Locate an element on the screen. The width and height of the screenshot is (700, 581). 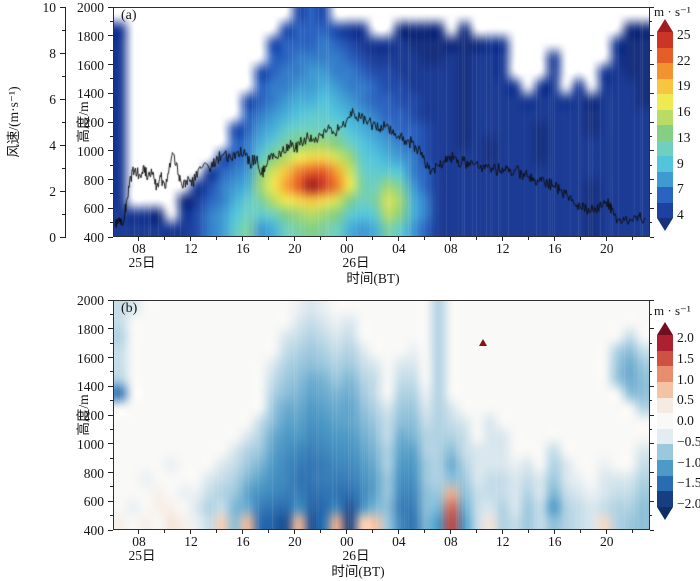
colorbar-b-bands is located at coordinates (665, 421).